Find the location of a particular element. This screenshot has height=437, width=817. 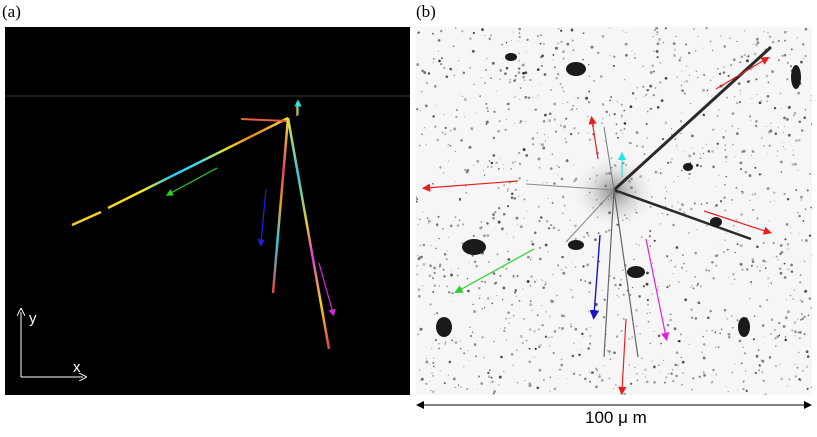

trajectory-down-left is located at coordinates (280, 205).